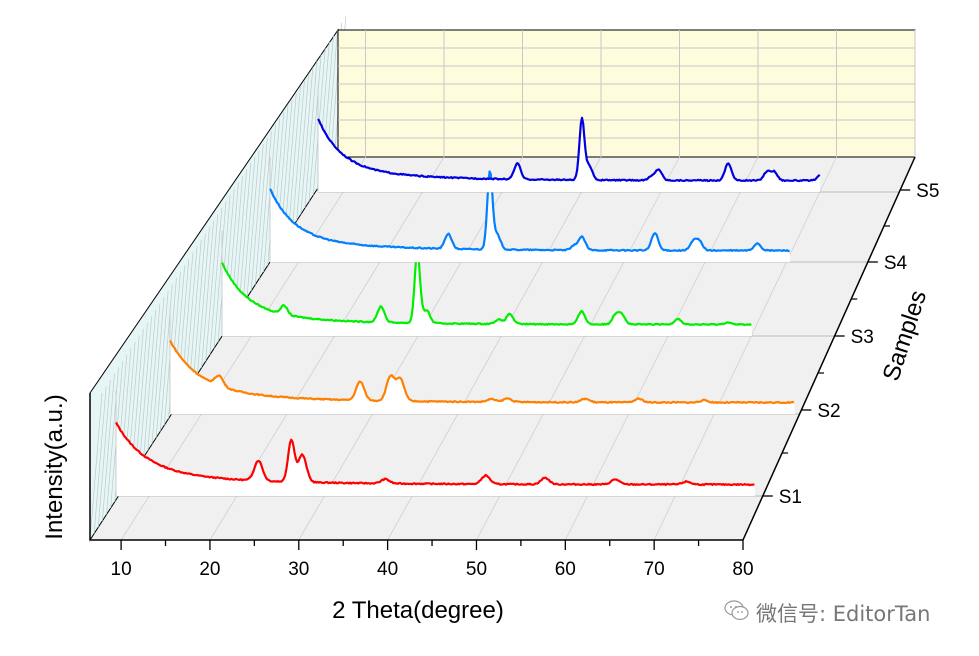 Image resolution: width=979 pixels, height=656 pixels. What do you see at coordinates (843, 614) in the screenshot?
I see `watermark-text: 微信号: EditorTan` at bounding box center [843, 614].